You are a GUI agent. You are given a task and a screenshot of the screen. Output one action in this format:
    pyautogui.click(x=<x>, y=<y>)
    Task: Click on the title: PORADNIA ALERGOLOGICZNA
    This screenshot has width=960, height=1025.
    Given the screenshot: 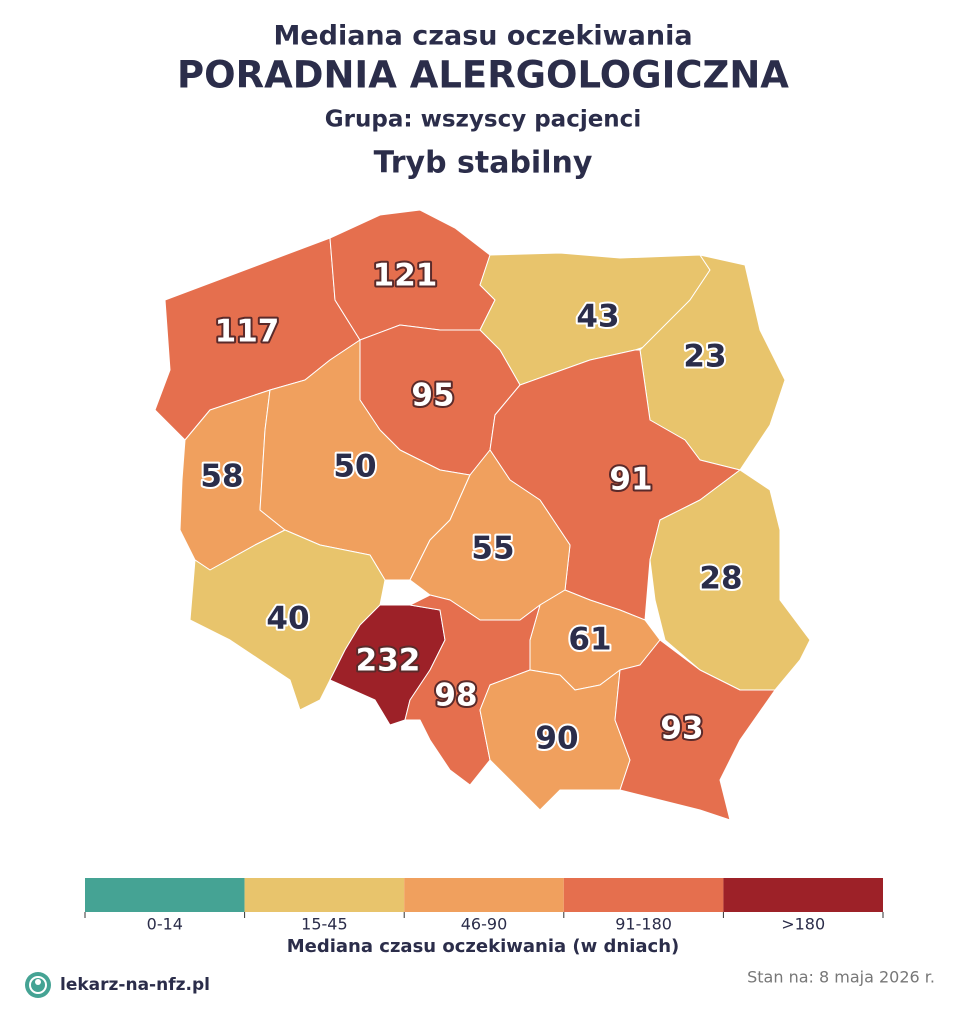 What is the action you would take?
    pyautogui.click(x=483, y=75)
    